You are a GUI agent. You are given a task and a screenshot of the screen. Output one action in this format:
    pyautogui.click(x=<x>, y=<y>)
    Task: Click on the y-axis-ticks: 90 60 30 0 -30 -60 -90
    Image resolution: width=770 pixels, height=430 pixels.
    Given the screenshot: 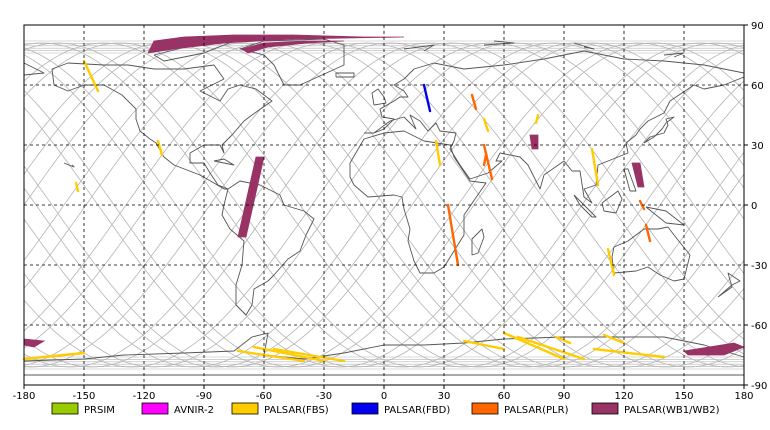 What is the action you would take?
    pyautogui.click(x=755, y=206)
    